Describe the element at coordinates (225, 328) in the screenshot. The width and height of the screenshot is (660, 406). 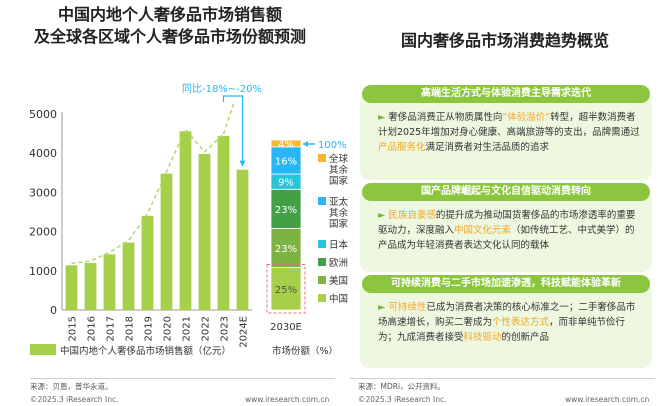
I see `x-tick-label: 2023` at that location.